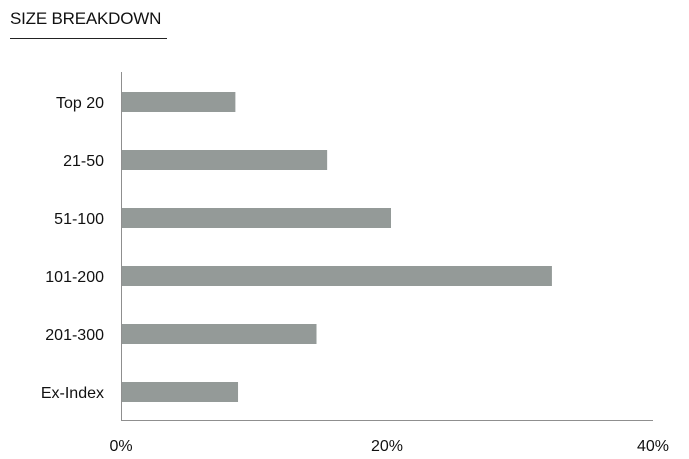  I want to click on category-label-101-200: 101-200, so click(74, 277).